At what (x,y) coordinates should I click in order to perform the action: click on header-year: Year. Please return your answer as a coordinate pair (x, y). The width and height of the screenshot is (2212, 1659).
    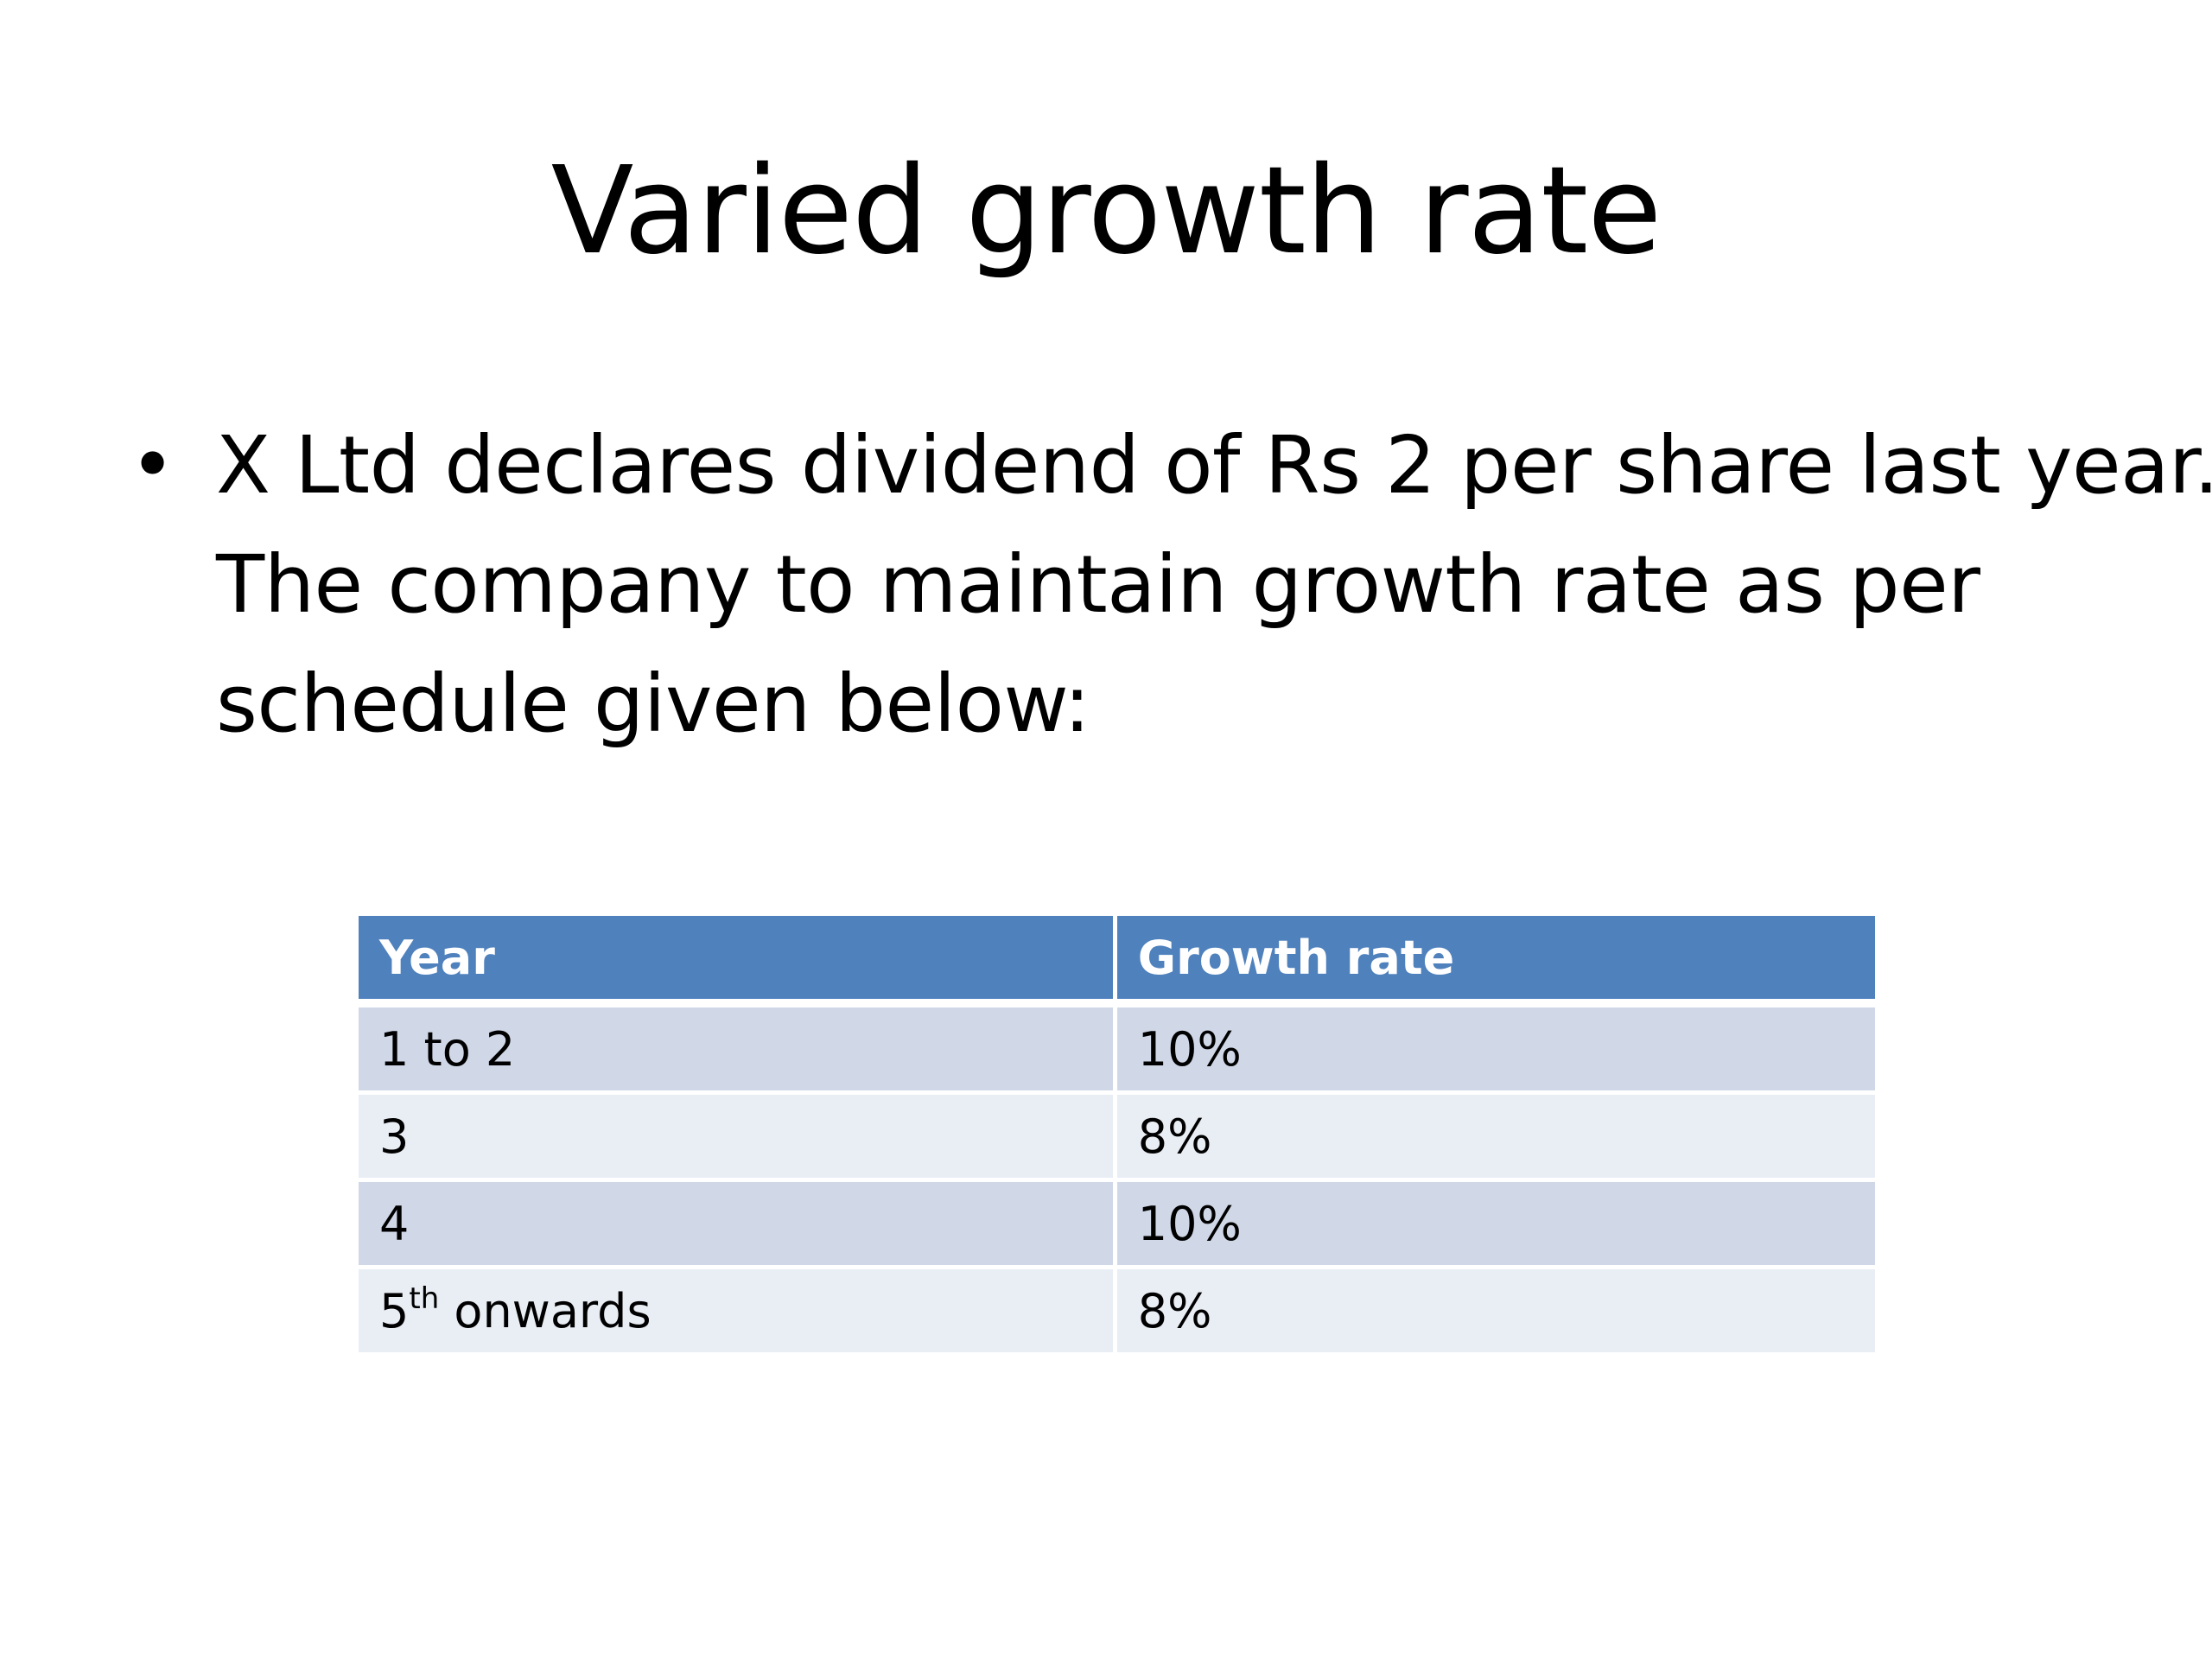
    Looking at the image, I should click on (735, 959).